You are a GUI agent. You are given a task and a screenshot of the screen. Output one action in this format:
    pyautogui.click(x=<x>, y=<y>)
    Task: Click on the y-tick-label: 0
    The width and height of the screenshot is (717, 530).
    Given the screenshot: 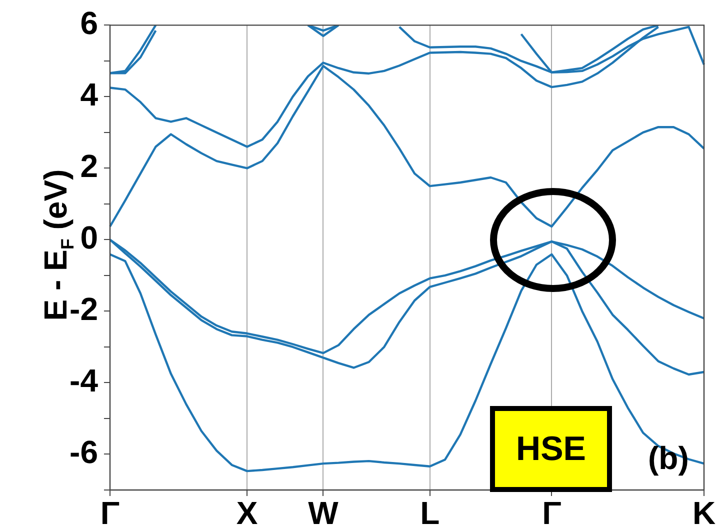 What is the action you would take?
    pyautogui.click(x=89, y=238)
    